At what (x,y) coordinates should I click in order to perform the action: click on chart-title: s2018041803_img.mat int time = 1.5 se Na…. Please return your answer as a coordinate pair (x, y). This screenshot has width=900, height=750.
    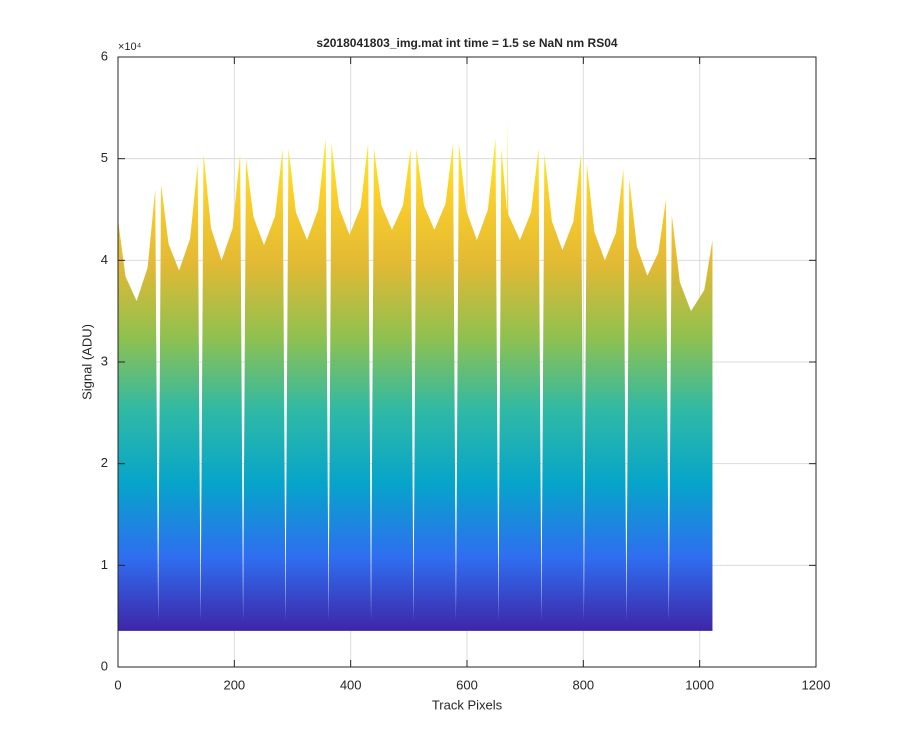
    Looking at the image, I should click on (466, 43).